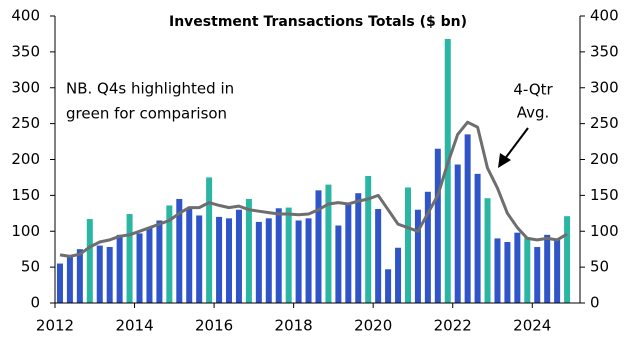 The height and width of the screenshot is (348, 626). Describe the element at coordinates (25, 231) in the screenshot. I see `y-tick-label: 100` at that location.